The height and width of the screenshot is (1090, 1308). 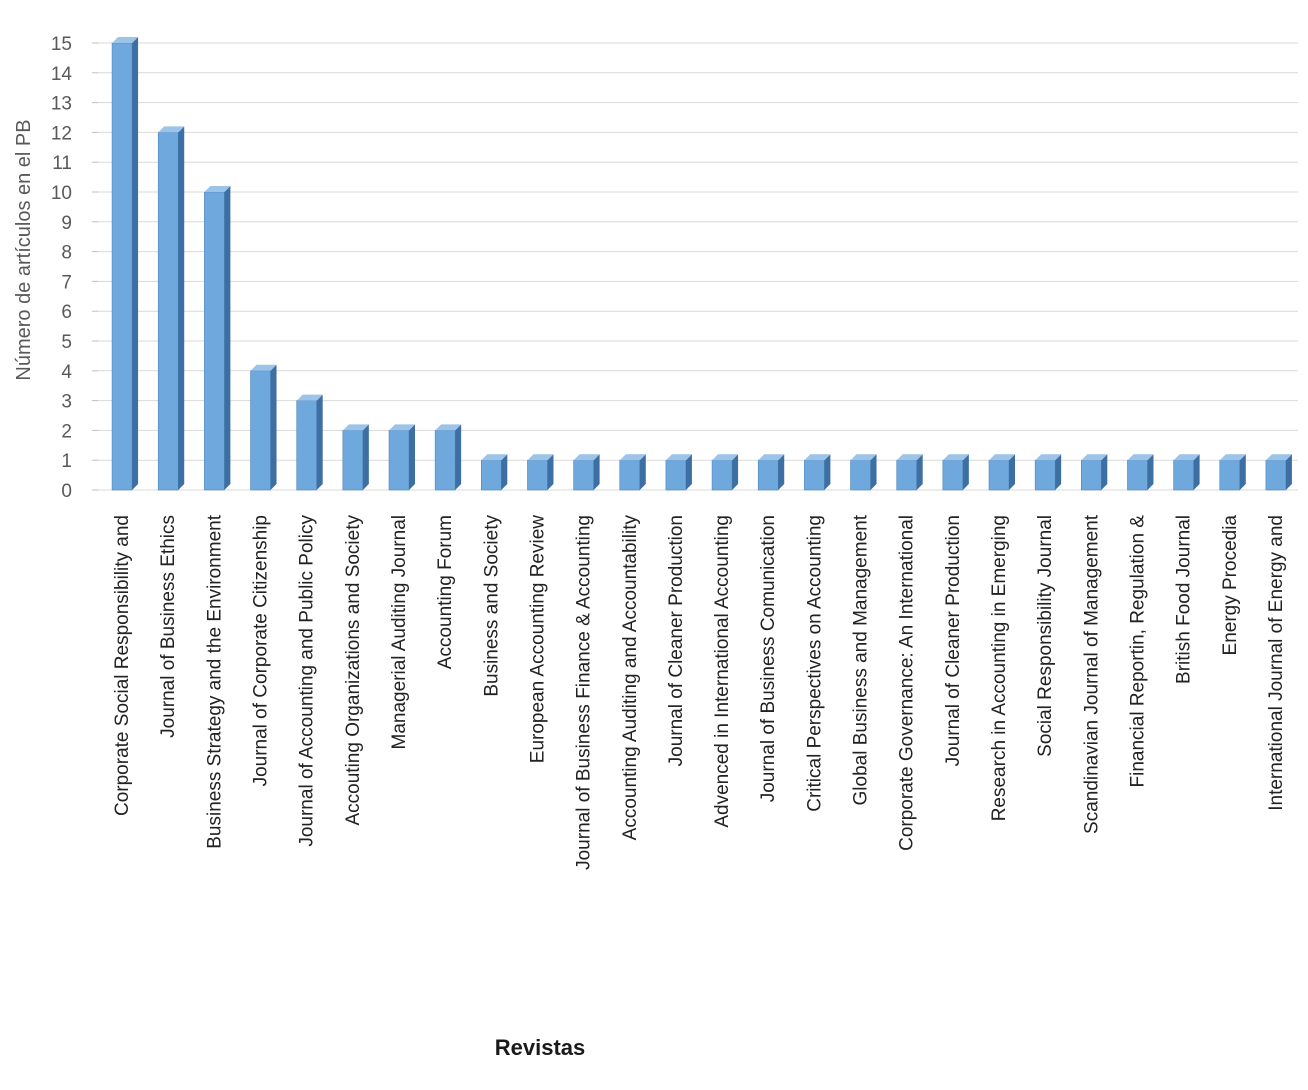 I want to click on y-tick-label: 8, so click(x=66, y=253).